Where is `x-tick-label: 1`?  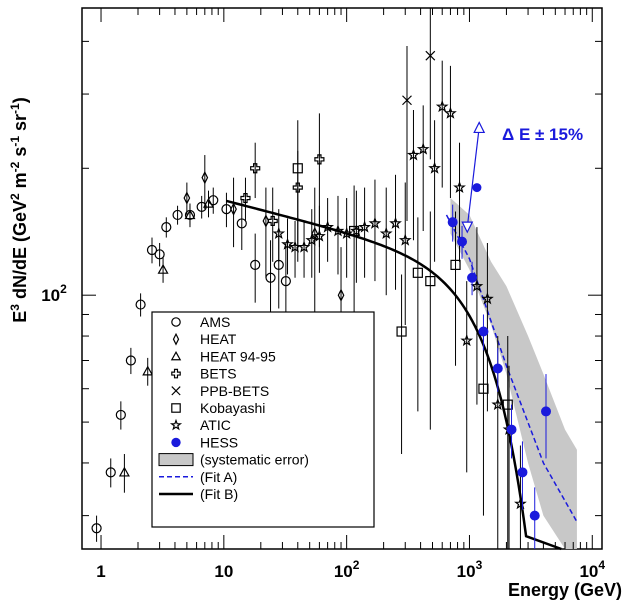
x-tick-label: 1 is located at coordinates (100, 571).